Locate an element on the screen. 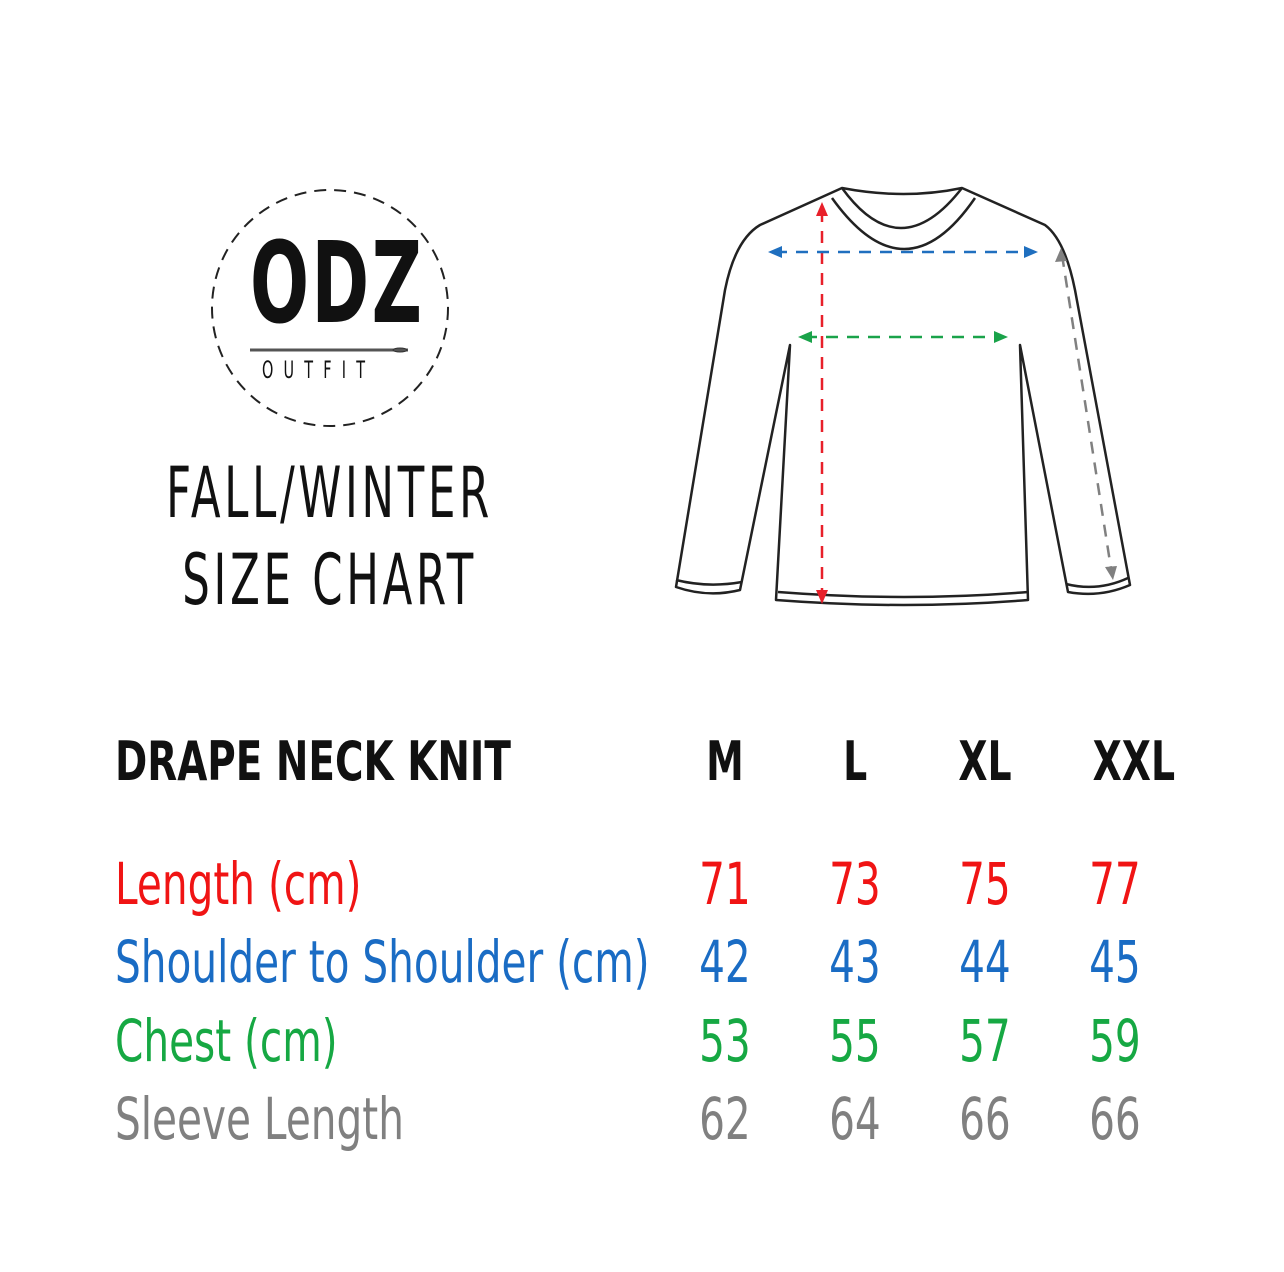  title-line-2: SIZE CHART is located at coordinates (330, 580).